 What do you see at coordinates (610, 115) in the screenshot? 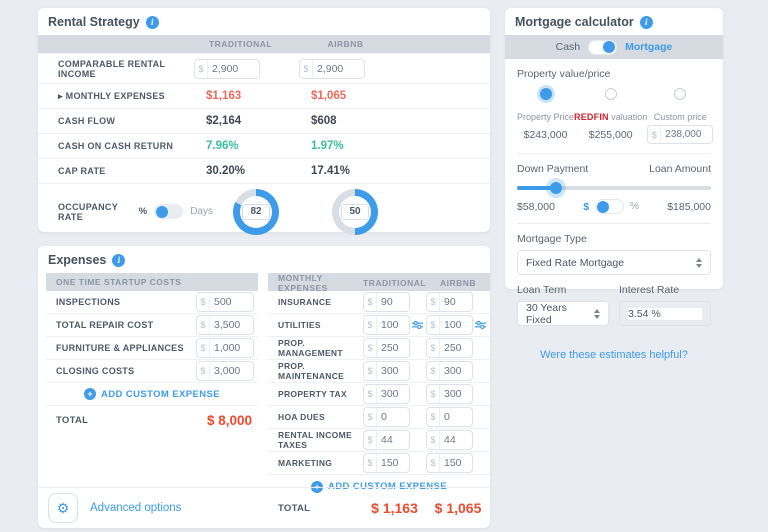
I see `option-redfin-valuation: REDFIN valuation $255,000` at bounding box center [610, 115].